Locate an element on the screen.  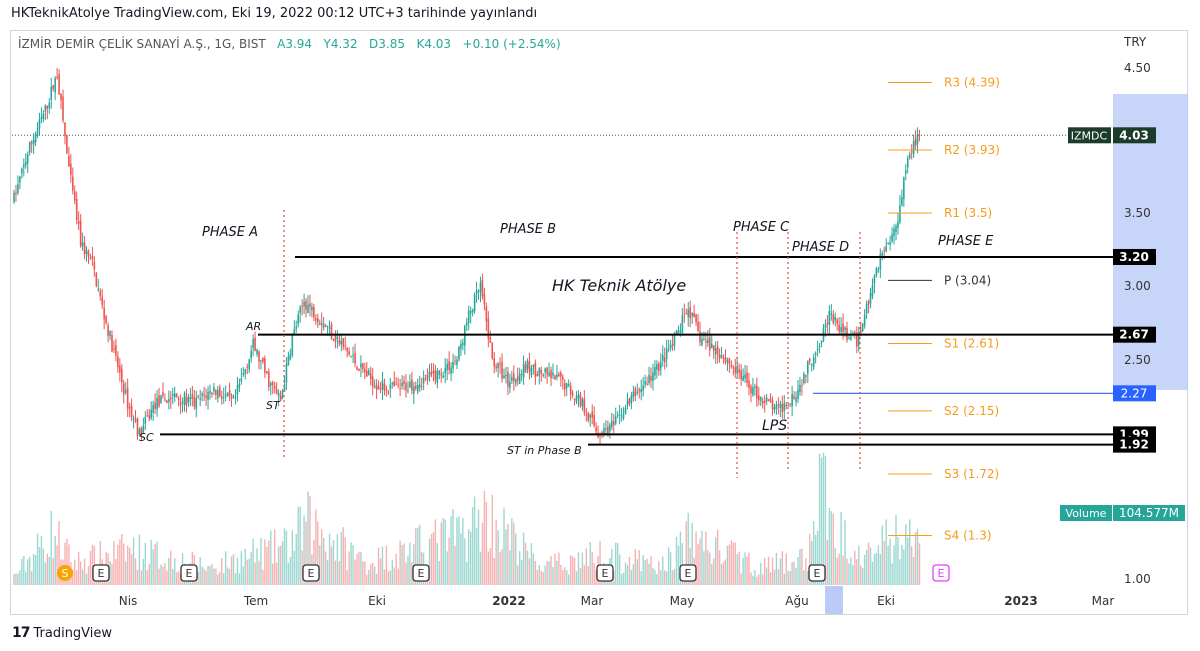
level-badge is located at coordinates (1134, 334).